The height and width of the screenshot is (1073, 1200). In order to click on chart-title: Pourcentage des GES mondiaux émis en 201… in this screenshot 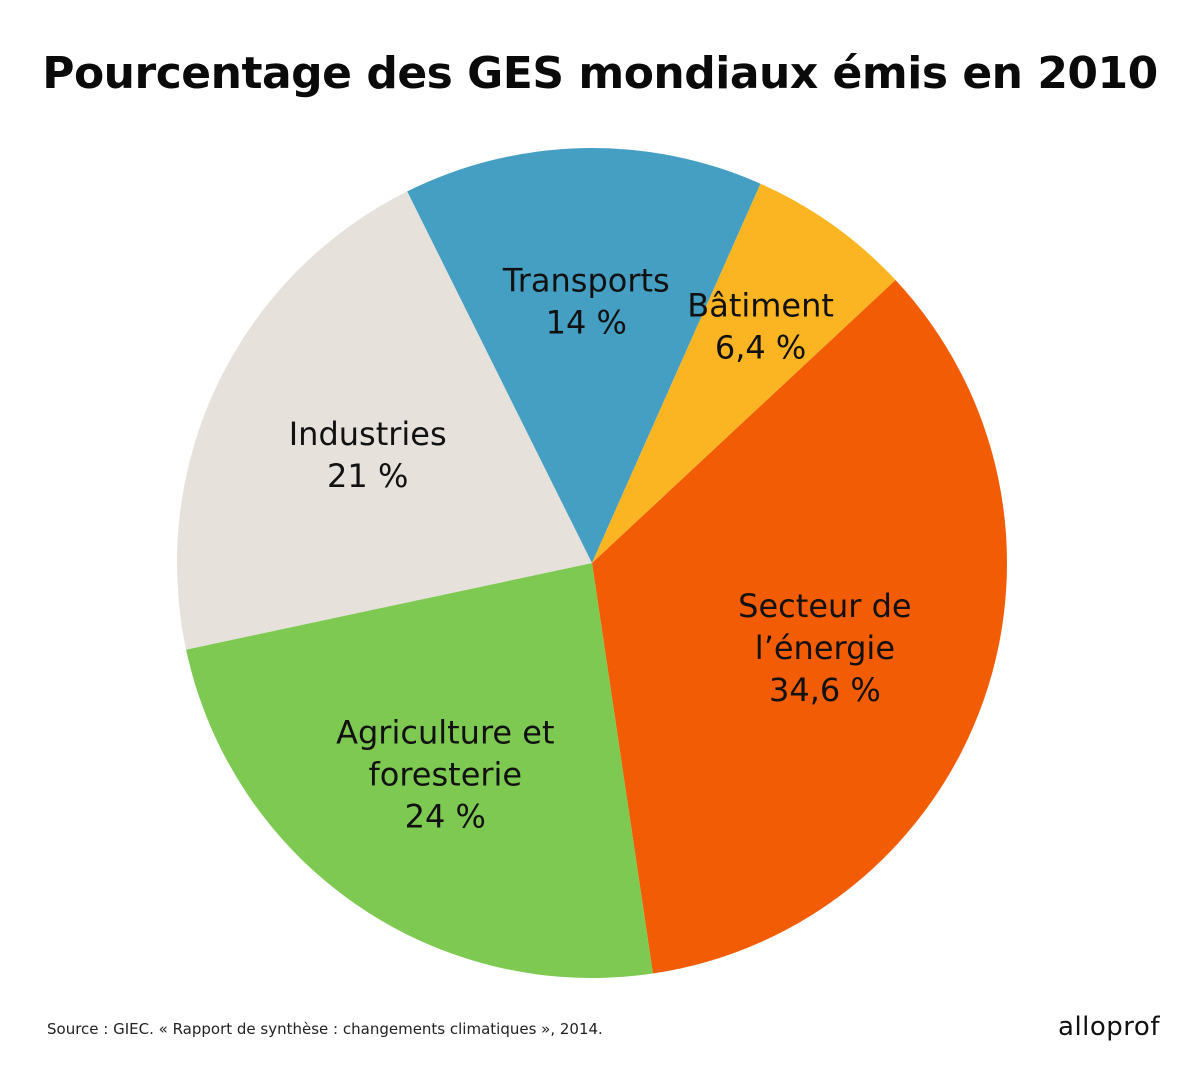, I will do `click(600, 73)`.